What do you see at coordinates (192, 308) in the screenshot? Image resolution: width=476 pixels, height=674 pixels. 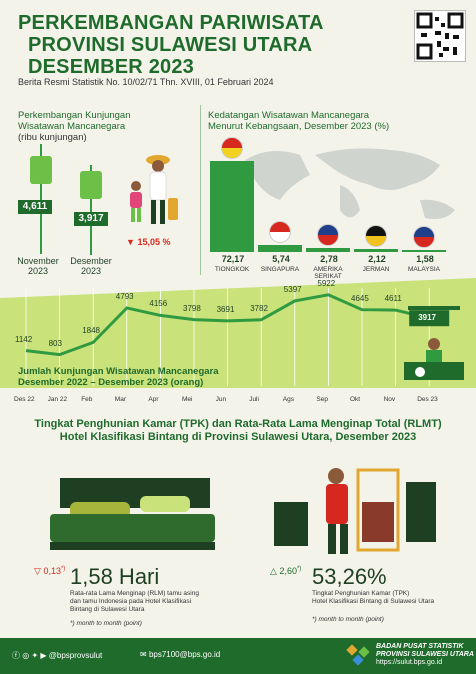 I see `point-value-label: 3798` at bounding box center [192, 308].